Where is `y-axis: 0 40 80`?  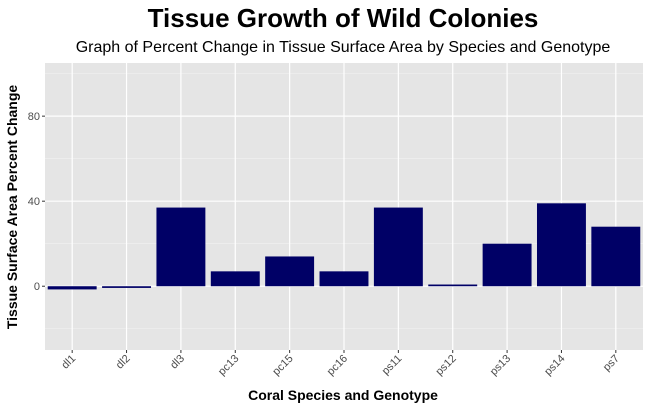 y-axis: 0 40 80 is located at coordinates (36, 202).